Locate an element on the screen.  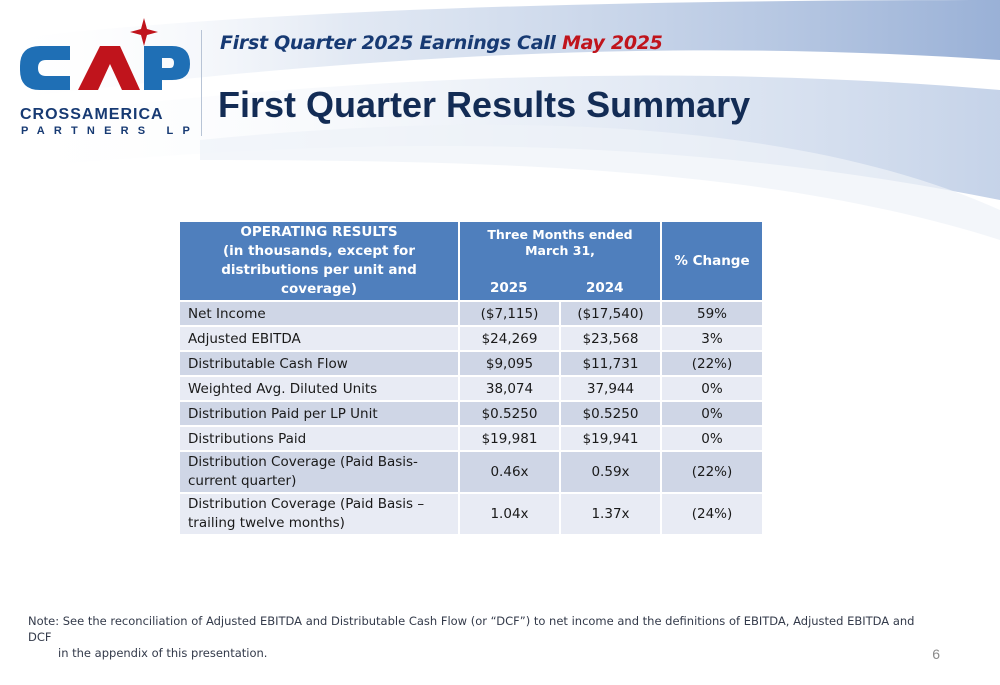
value-2025: $19,981 is located at coordinates (509, 438).